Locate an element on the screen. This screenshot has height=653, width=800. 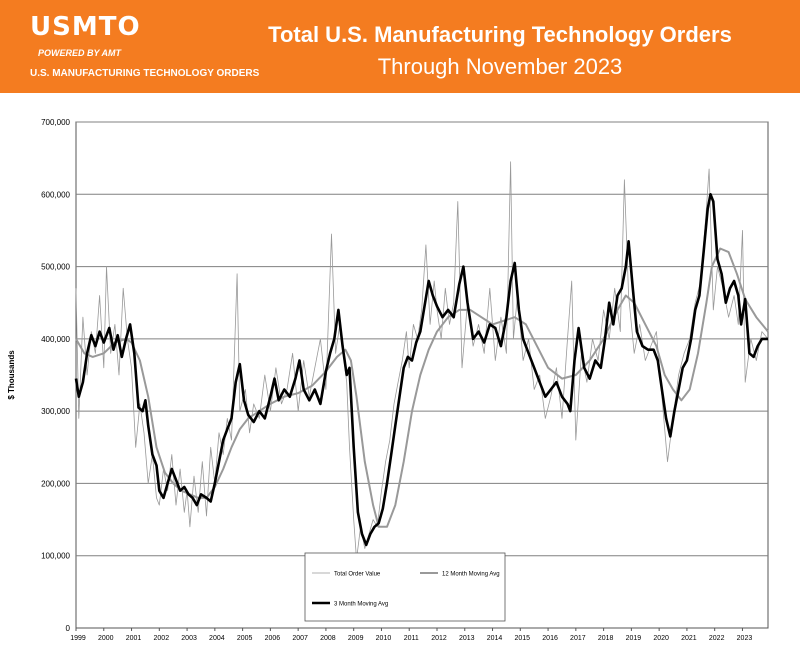
legend-box is located at coordinates (405, 587).